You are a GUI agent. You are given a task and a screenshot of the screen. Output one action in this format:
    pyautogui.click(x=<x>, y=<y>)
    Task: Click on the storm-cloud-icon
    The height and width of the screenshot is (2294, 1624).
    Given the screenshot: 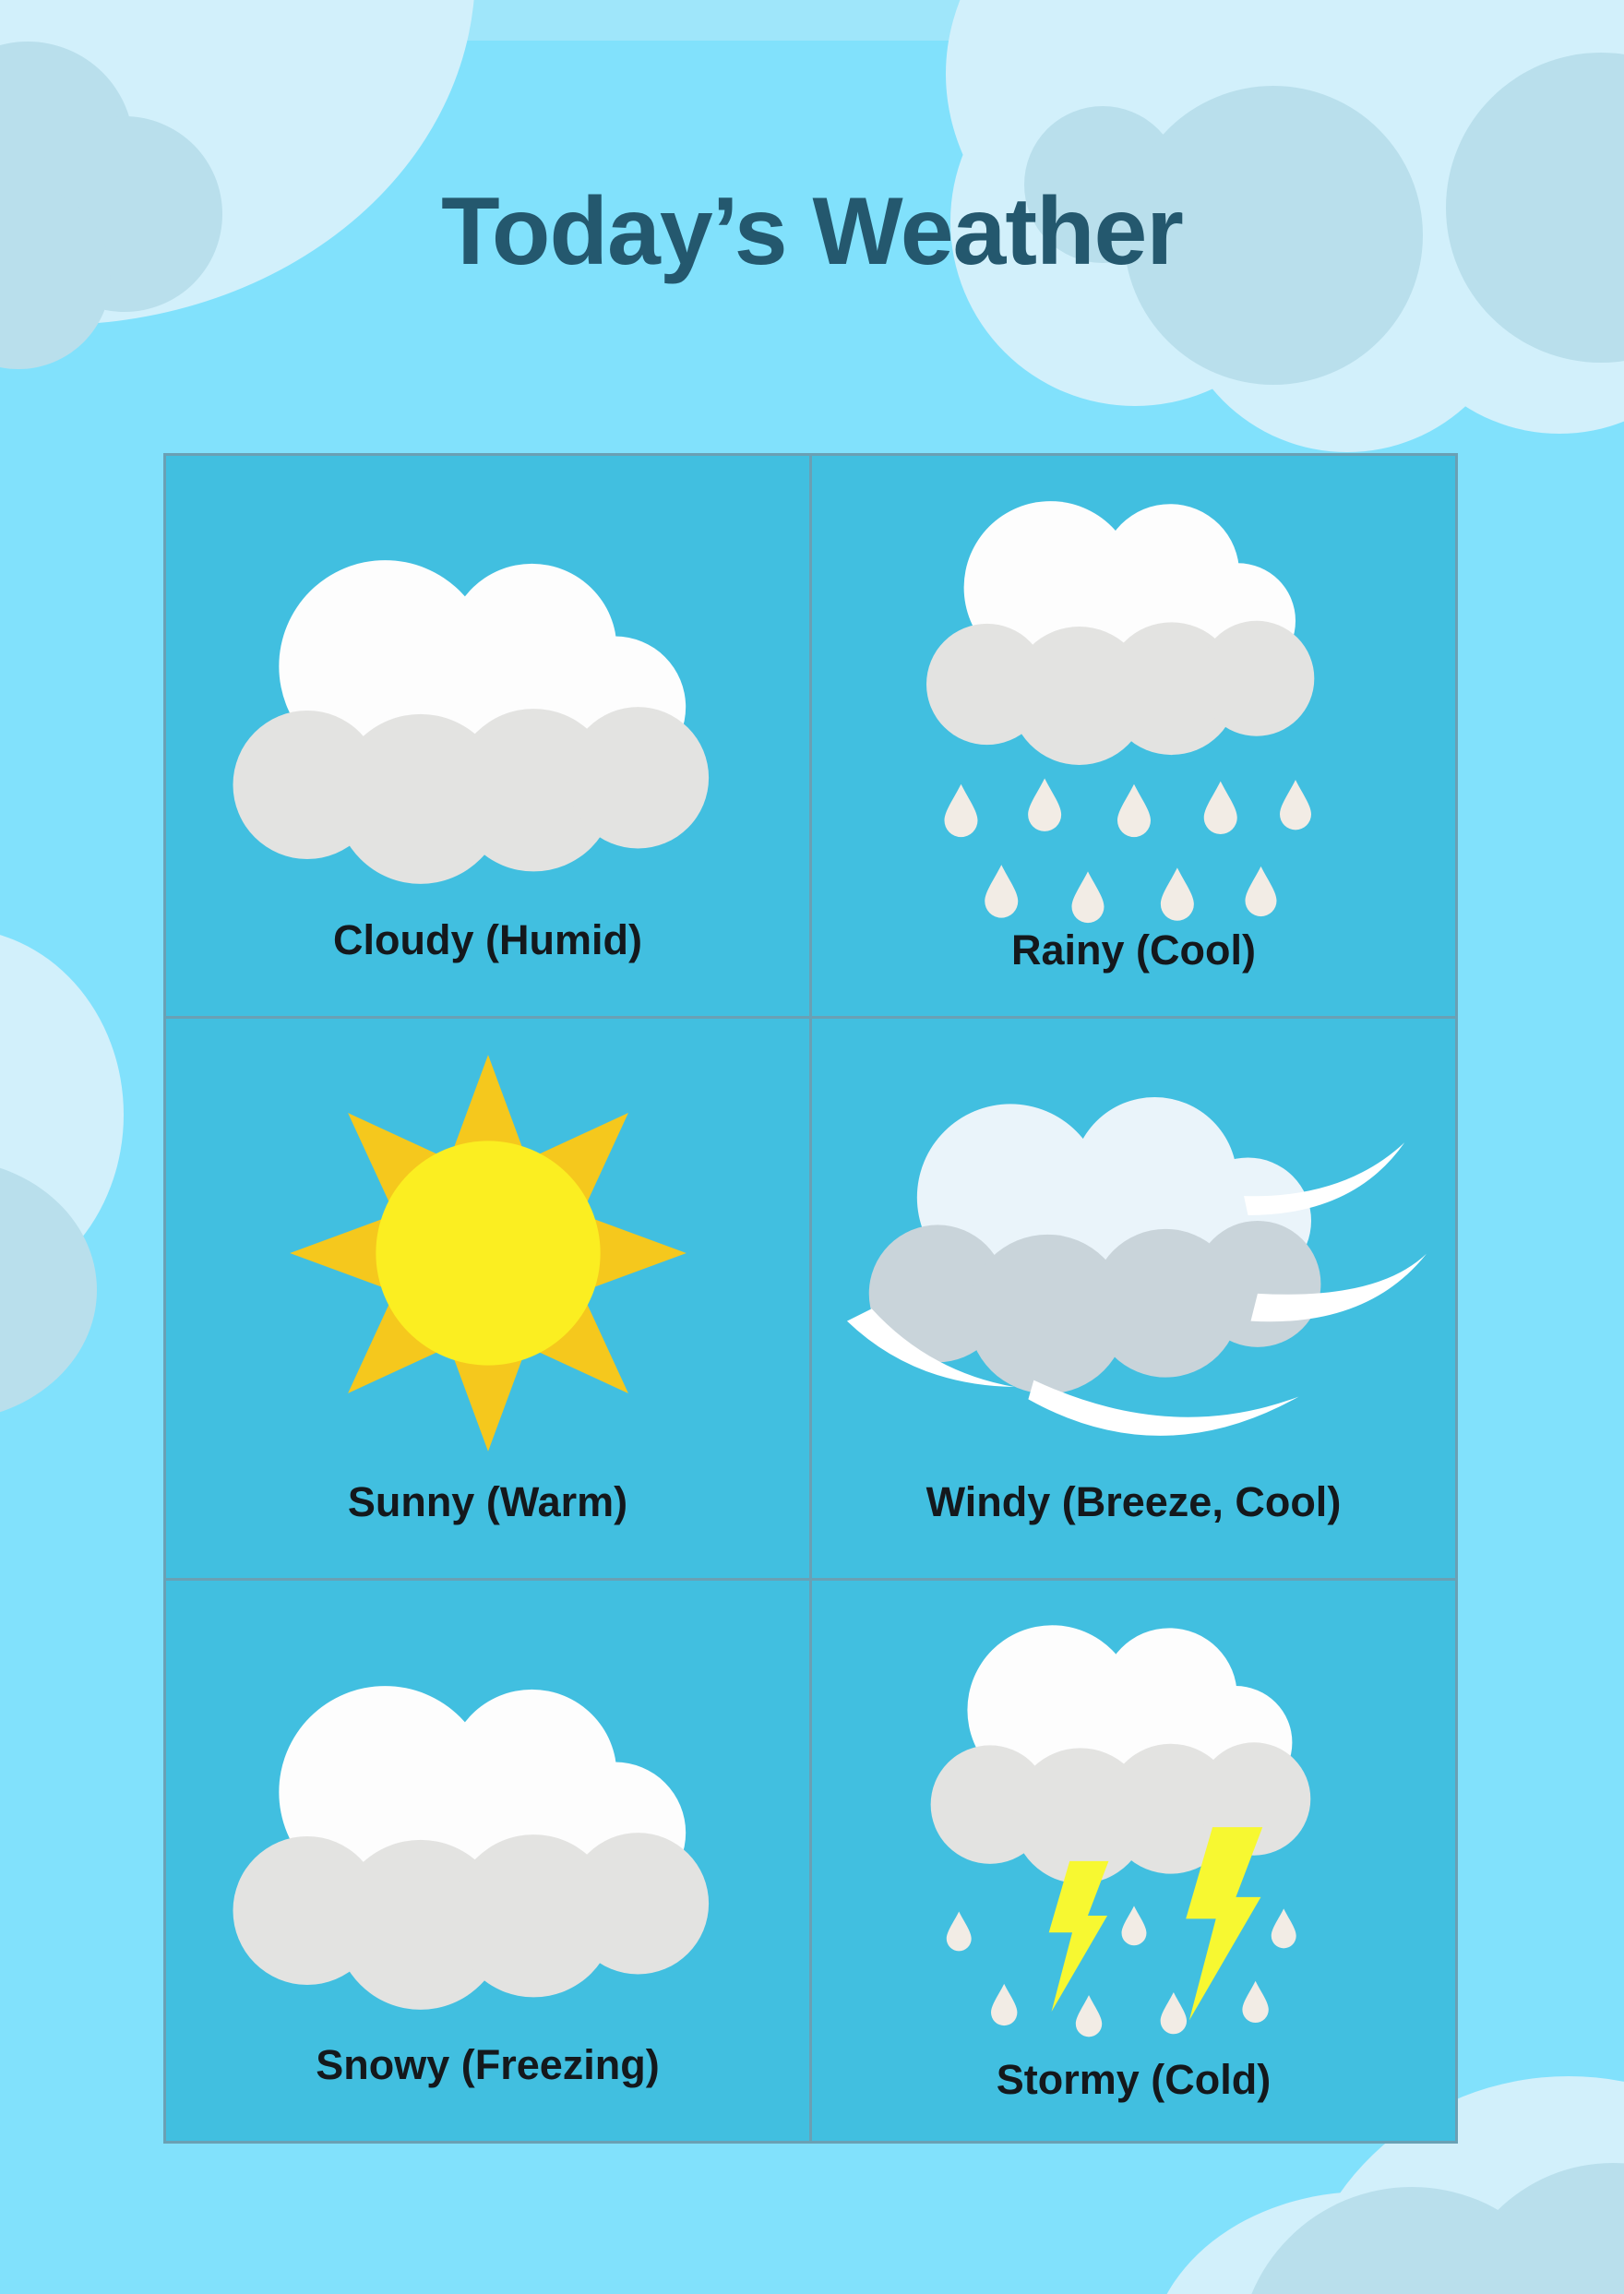 What is the action you would take?
    pyautogui.click(x=1120, y=1831)
    